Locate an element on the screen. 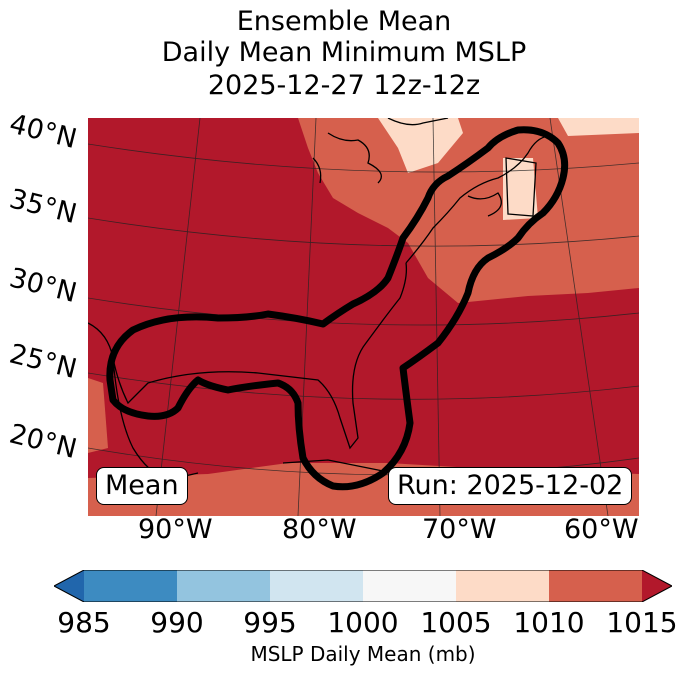  colorbar-tick-1000: 1000 is located at coordinates (363, 622).